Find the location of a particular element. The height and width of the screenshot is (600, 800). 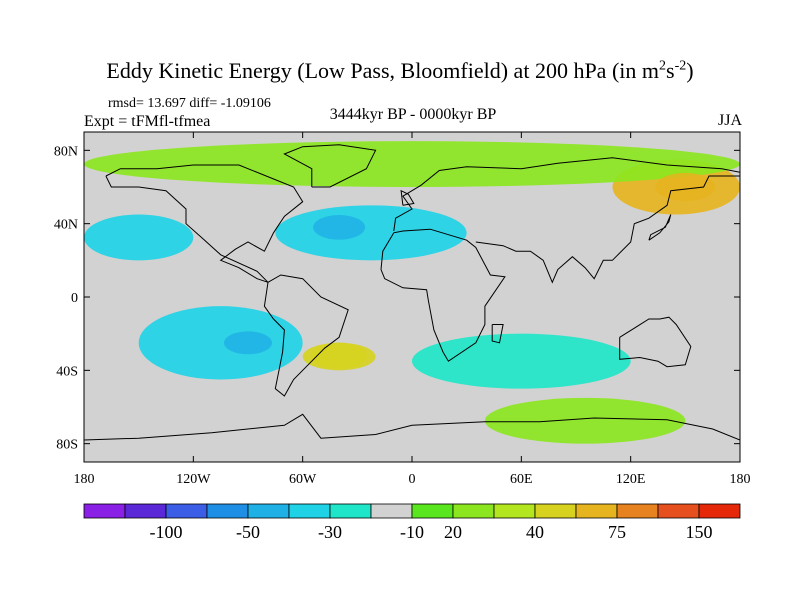

experiment-label: Expt = tFMfl-tfmea is located at coordinates (147, 121).